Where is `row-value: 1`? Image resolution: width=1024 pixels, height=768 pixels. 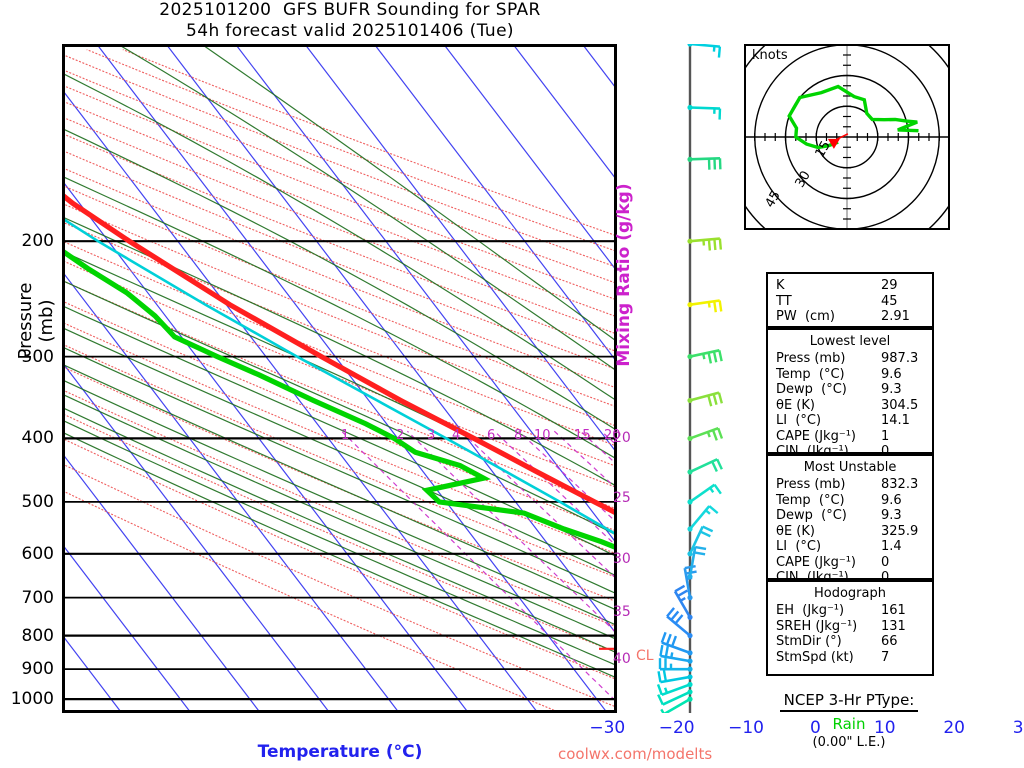
row-value: 1 is located at coordinates (885, 436).